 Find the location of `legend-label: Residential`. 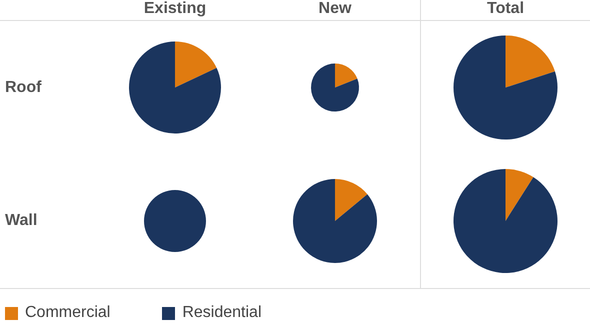

legend-label: Residential is located at coordinates (222, 313).